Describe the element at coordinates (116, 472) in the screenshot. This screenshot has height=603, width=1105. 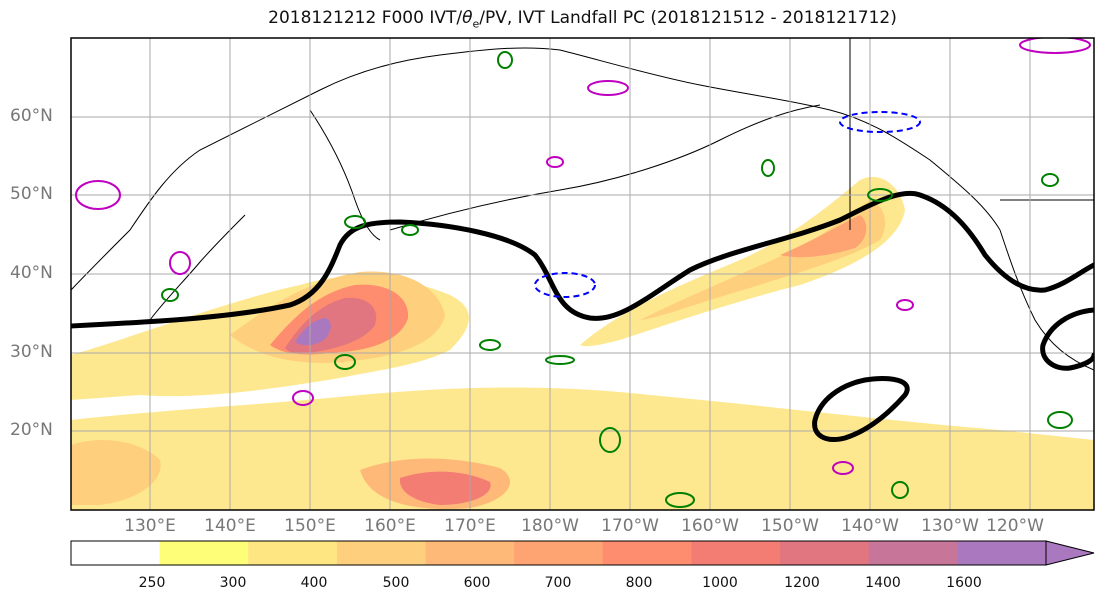
I see `ivt-core-sw` at that location.